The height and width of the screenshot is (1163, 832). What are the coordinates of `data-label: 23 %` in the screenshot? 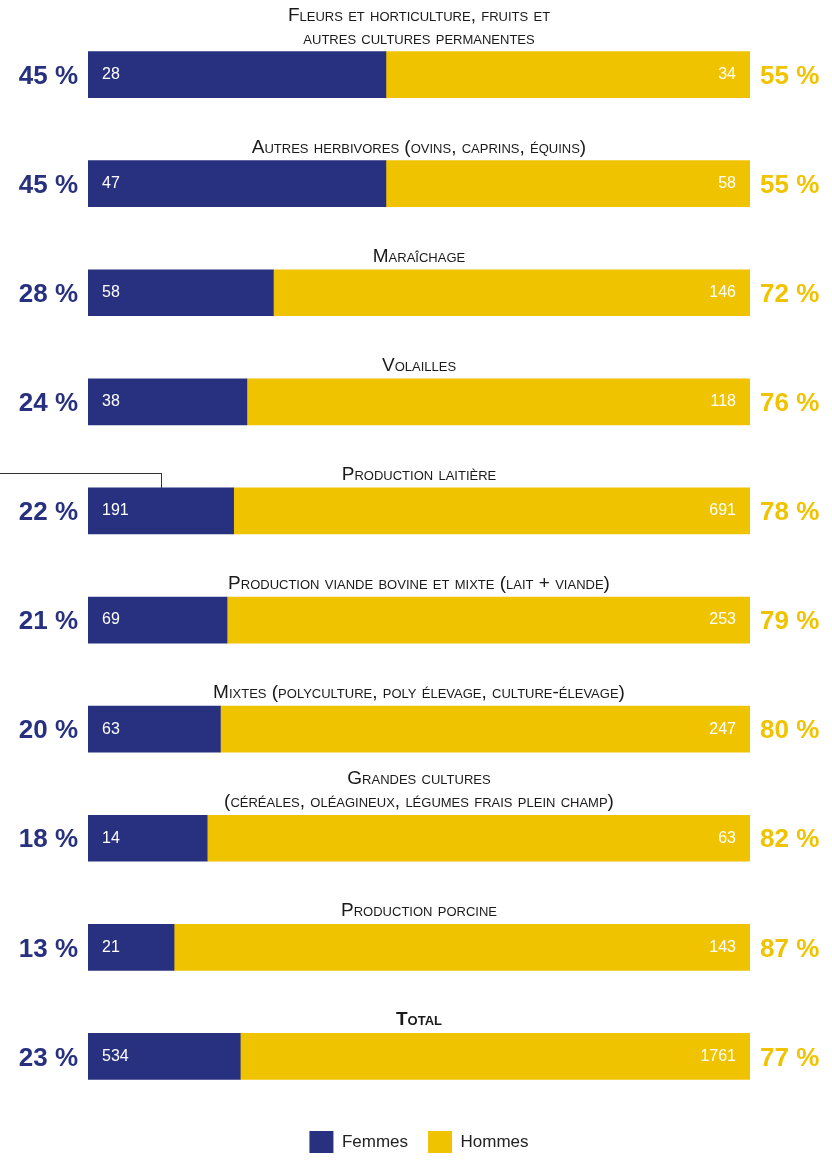 It's located at (48, 1056).